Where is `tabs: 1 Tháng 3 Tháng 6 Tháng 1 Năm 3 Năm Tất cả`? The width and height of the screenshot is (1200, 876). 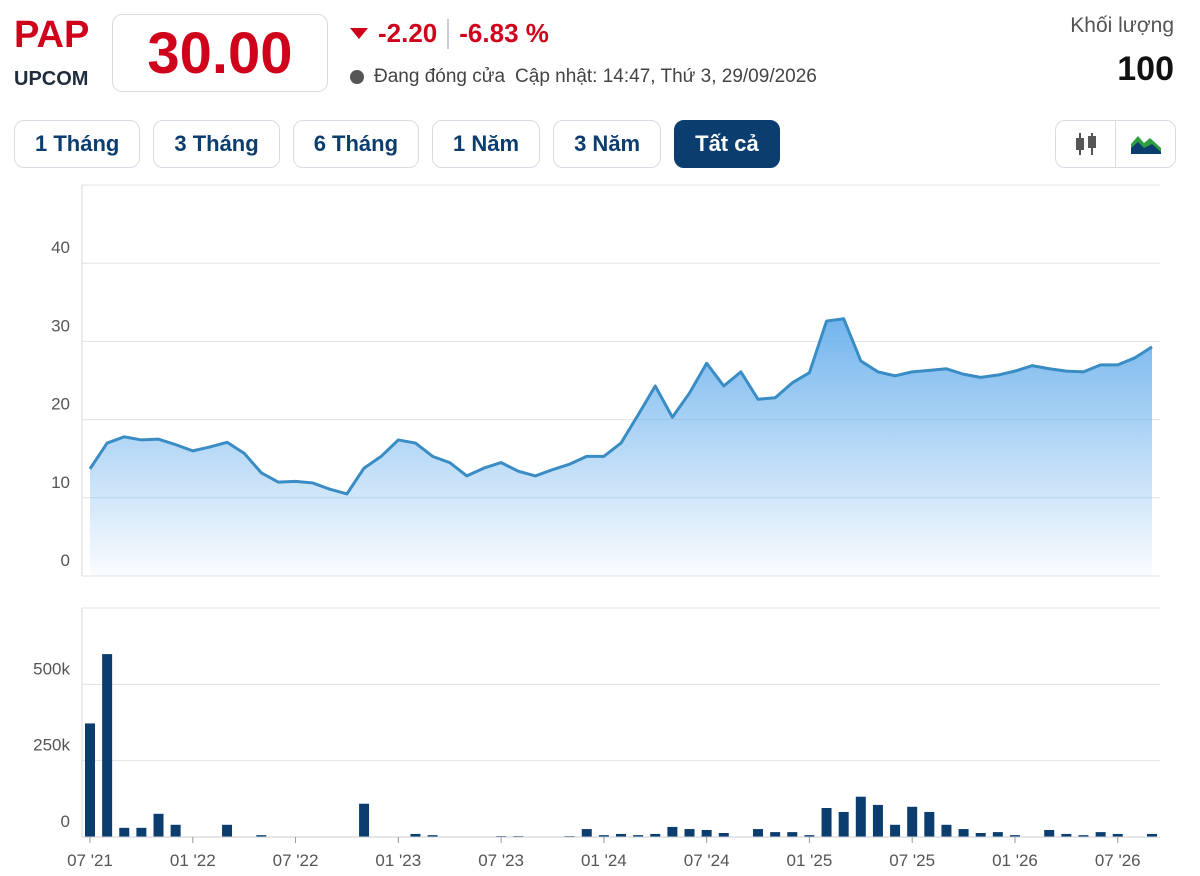 tabs: 1 Tháng 3 Tháng 6 Tháng 1 Năm 3 Năm Tất cả is located at coordinates (397, 144).